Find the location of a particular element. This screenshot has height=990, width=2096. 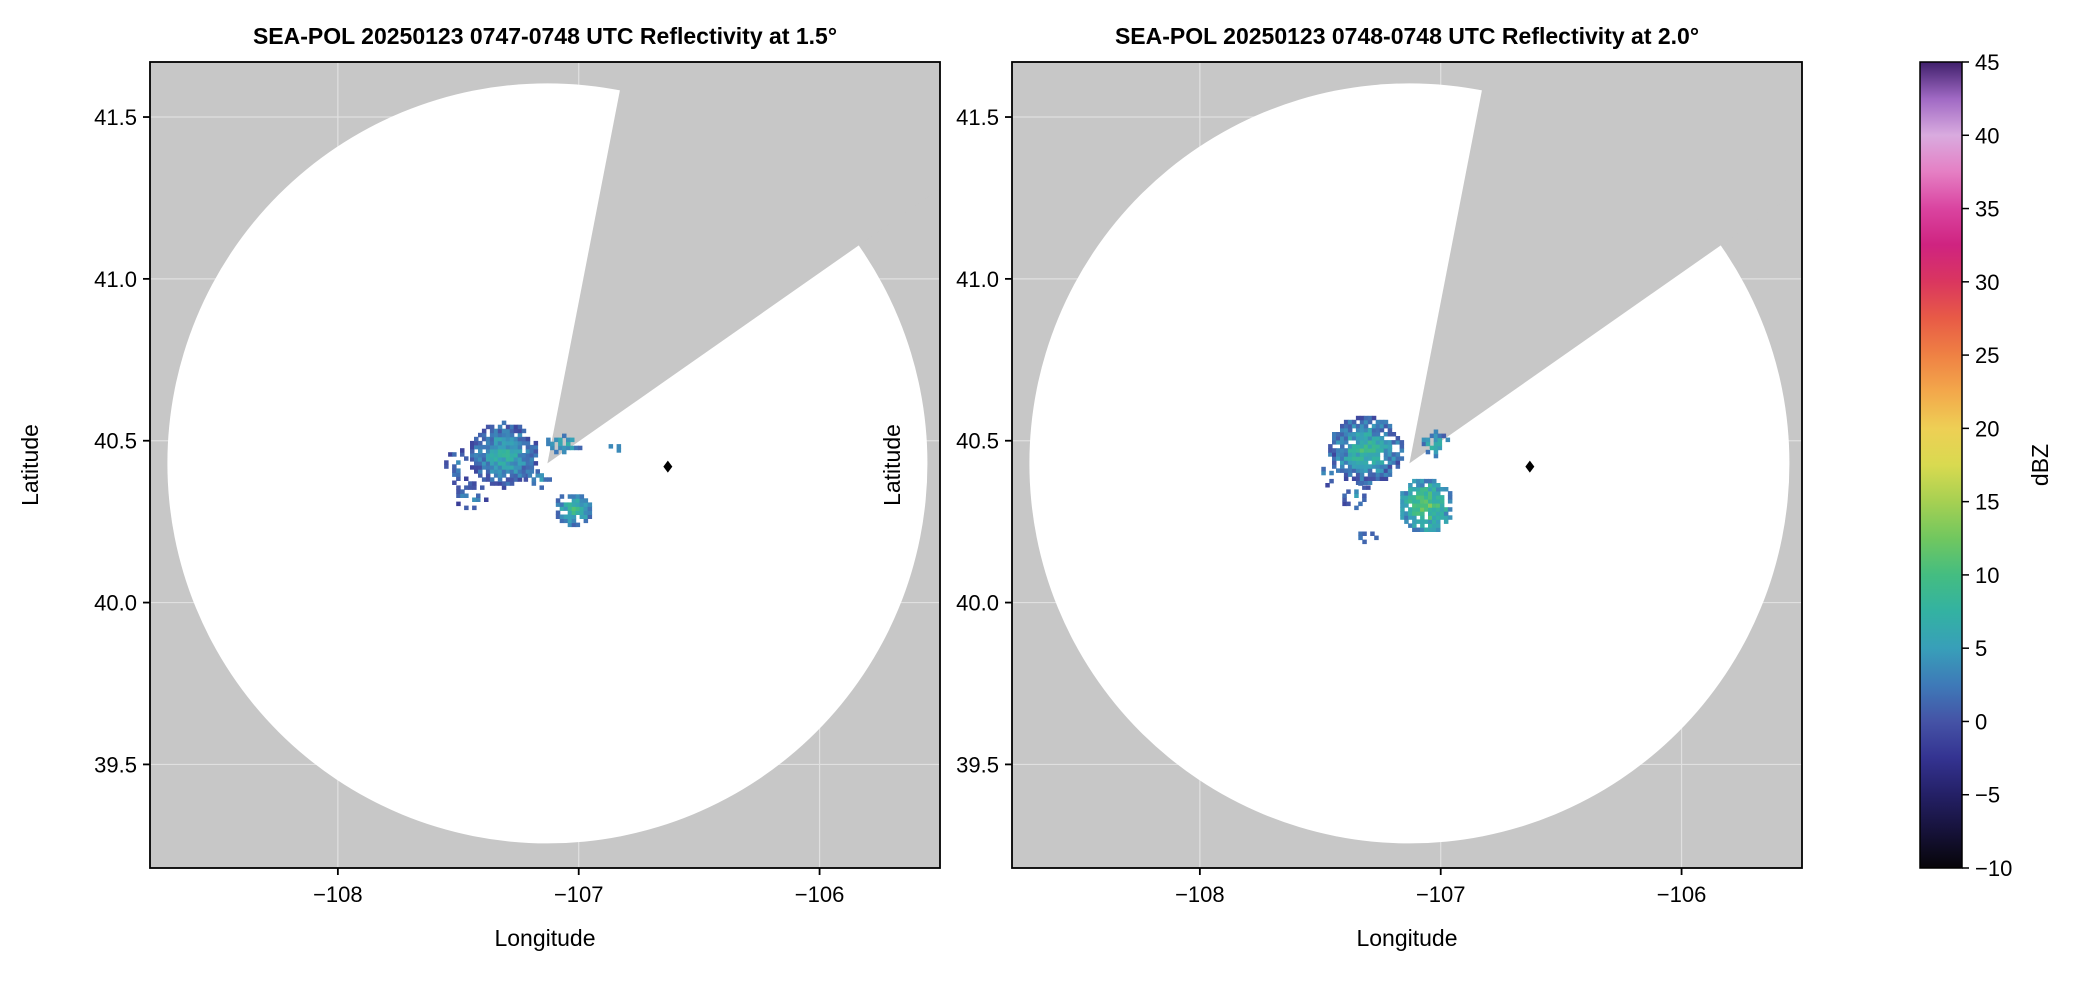

colorbar-tick-label: 35 is located at coordinates (1987, 209).